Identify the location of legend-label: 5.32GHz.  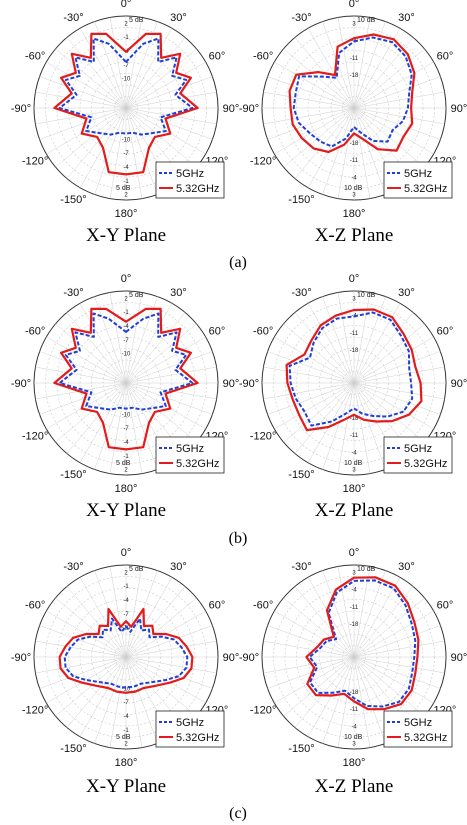
(197, 738).